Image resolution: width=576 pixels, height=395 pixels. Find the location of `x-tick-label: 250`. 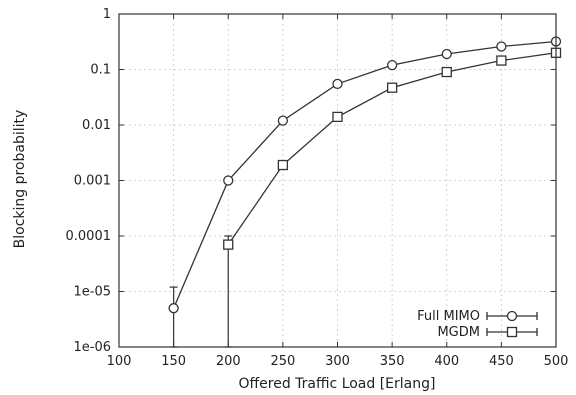

x-tick-label: 250 is located at coordinates (282, 361).